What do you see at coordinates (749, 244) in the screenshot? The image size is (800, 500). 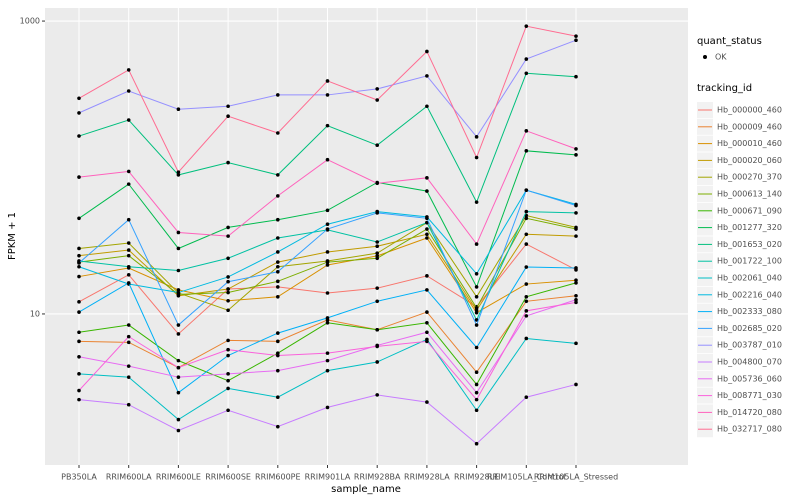 I see `legend-label: Hb_001653_020` at bounding box center [749, 244].